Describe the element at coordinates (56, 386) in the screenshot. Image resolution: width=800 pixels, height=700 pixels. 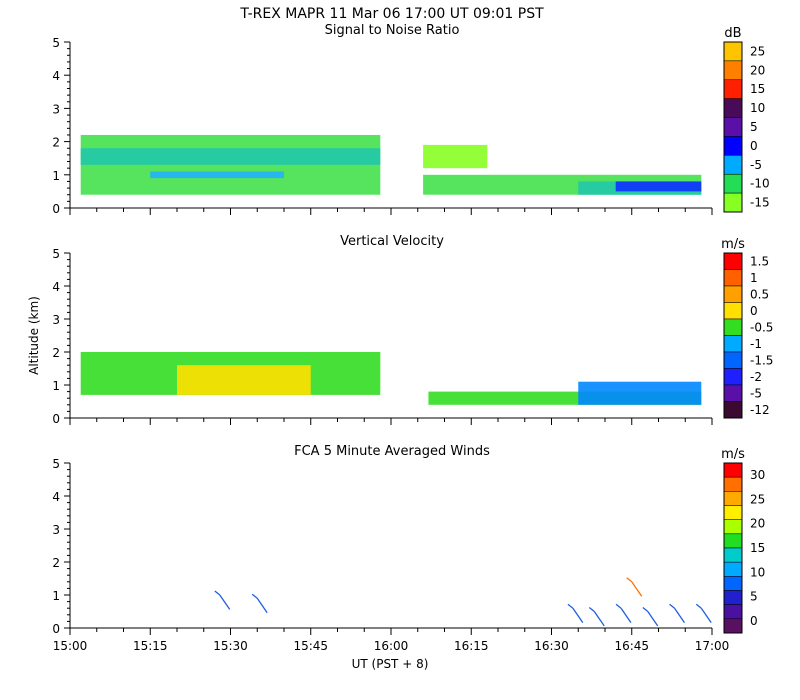
I see `y-tick-label: 1` at that location.